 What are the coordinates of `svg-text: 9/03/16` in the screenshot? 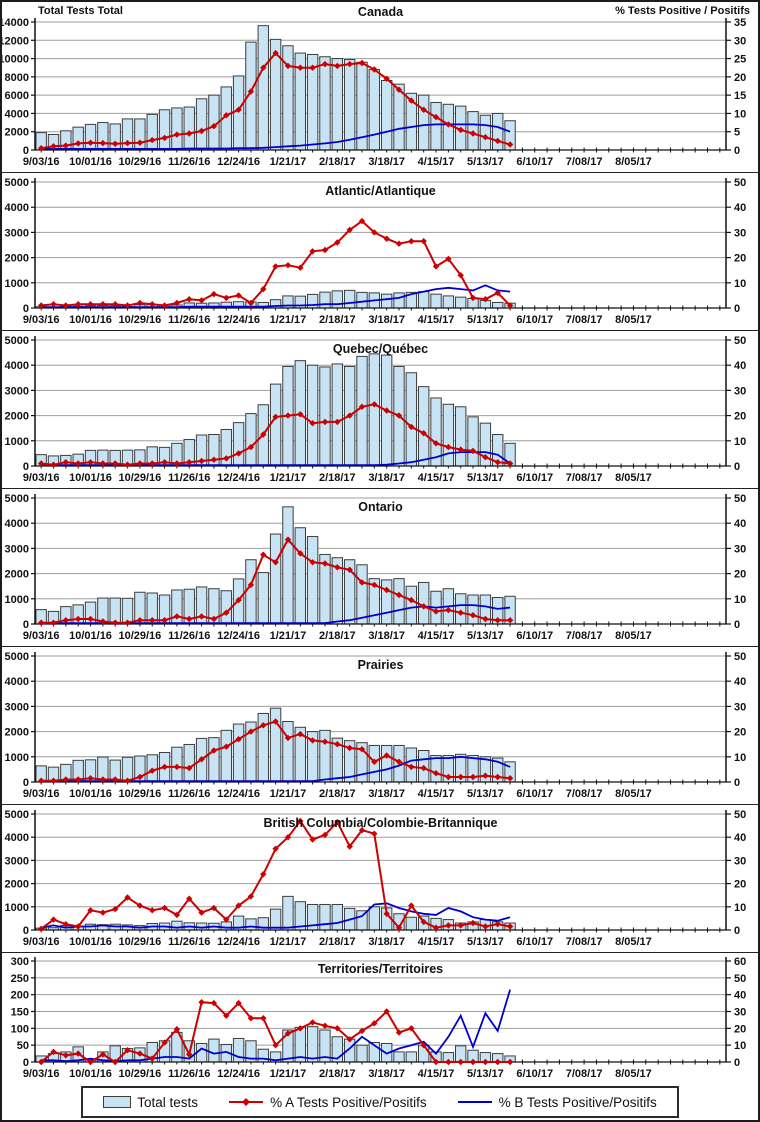 It's located at (41, 636).